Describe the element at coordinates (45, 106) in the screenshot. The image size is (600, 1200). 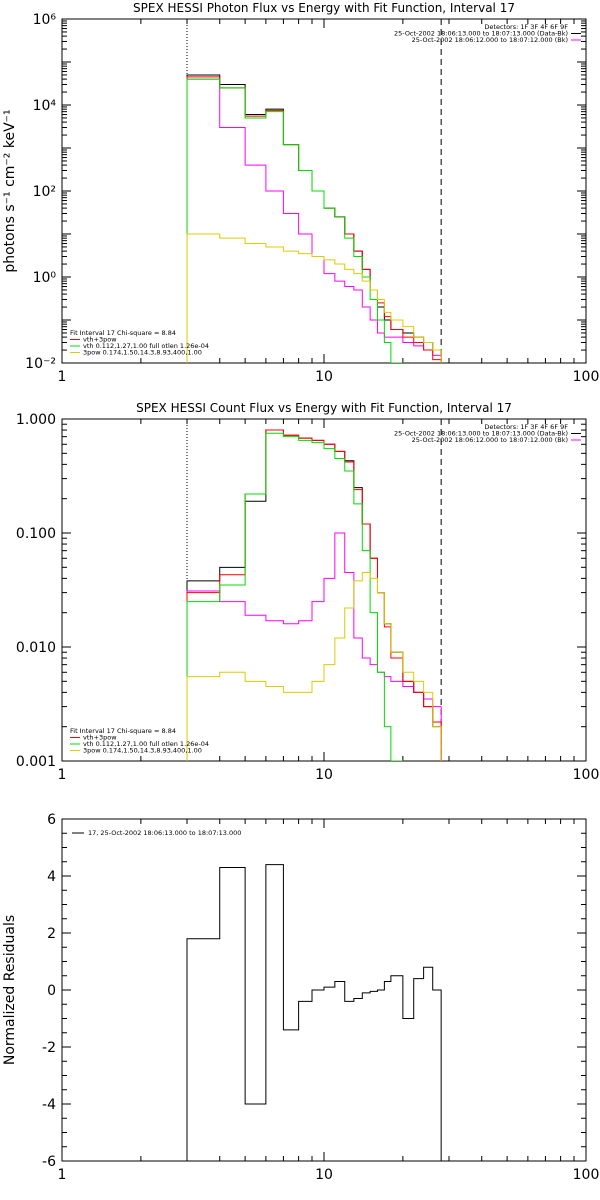
I see `y-tick-label: 10⁴` at that location.